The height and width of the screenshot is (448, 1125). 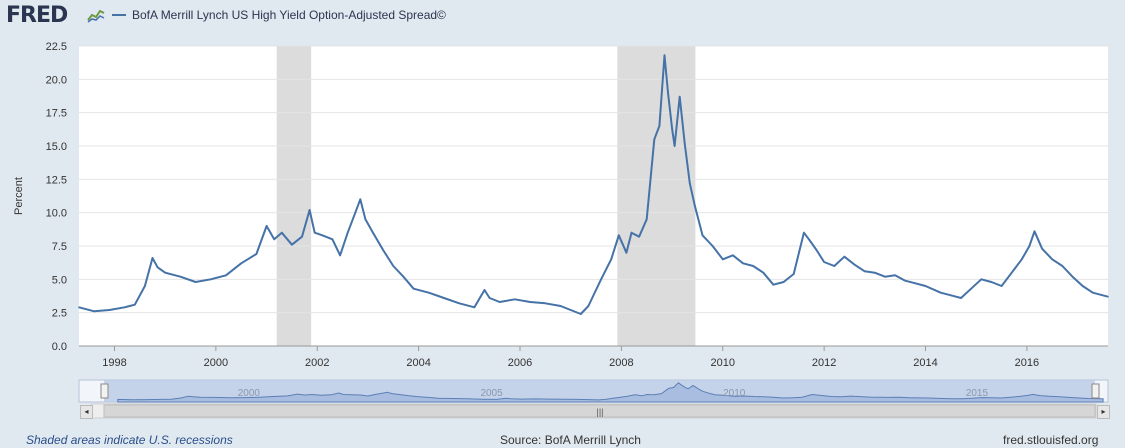 What do you see at coordinates (599, 411) in the screenshot?
I see `scrollbar-thumb` at bounding box center [599, 411].